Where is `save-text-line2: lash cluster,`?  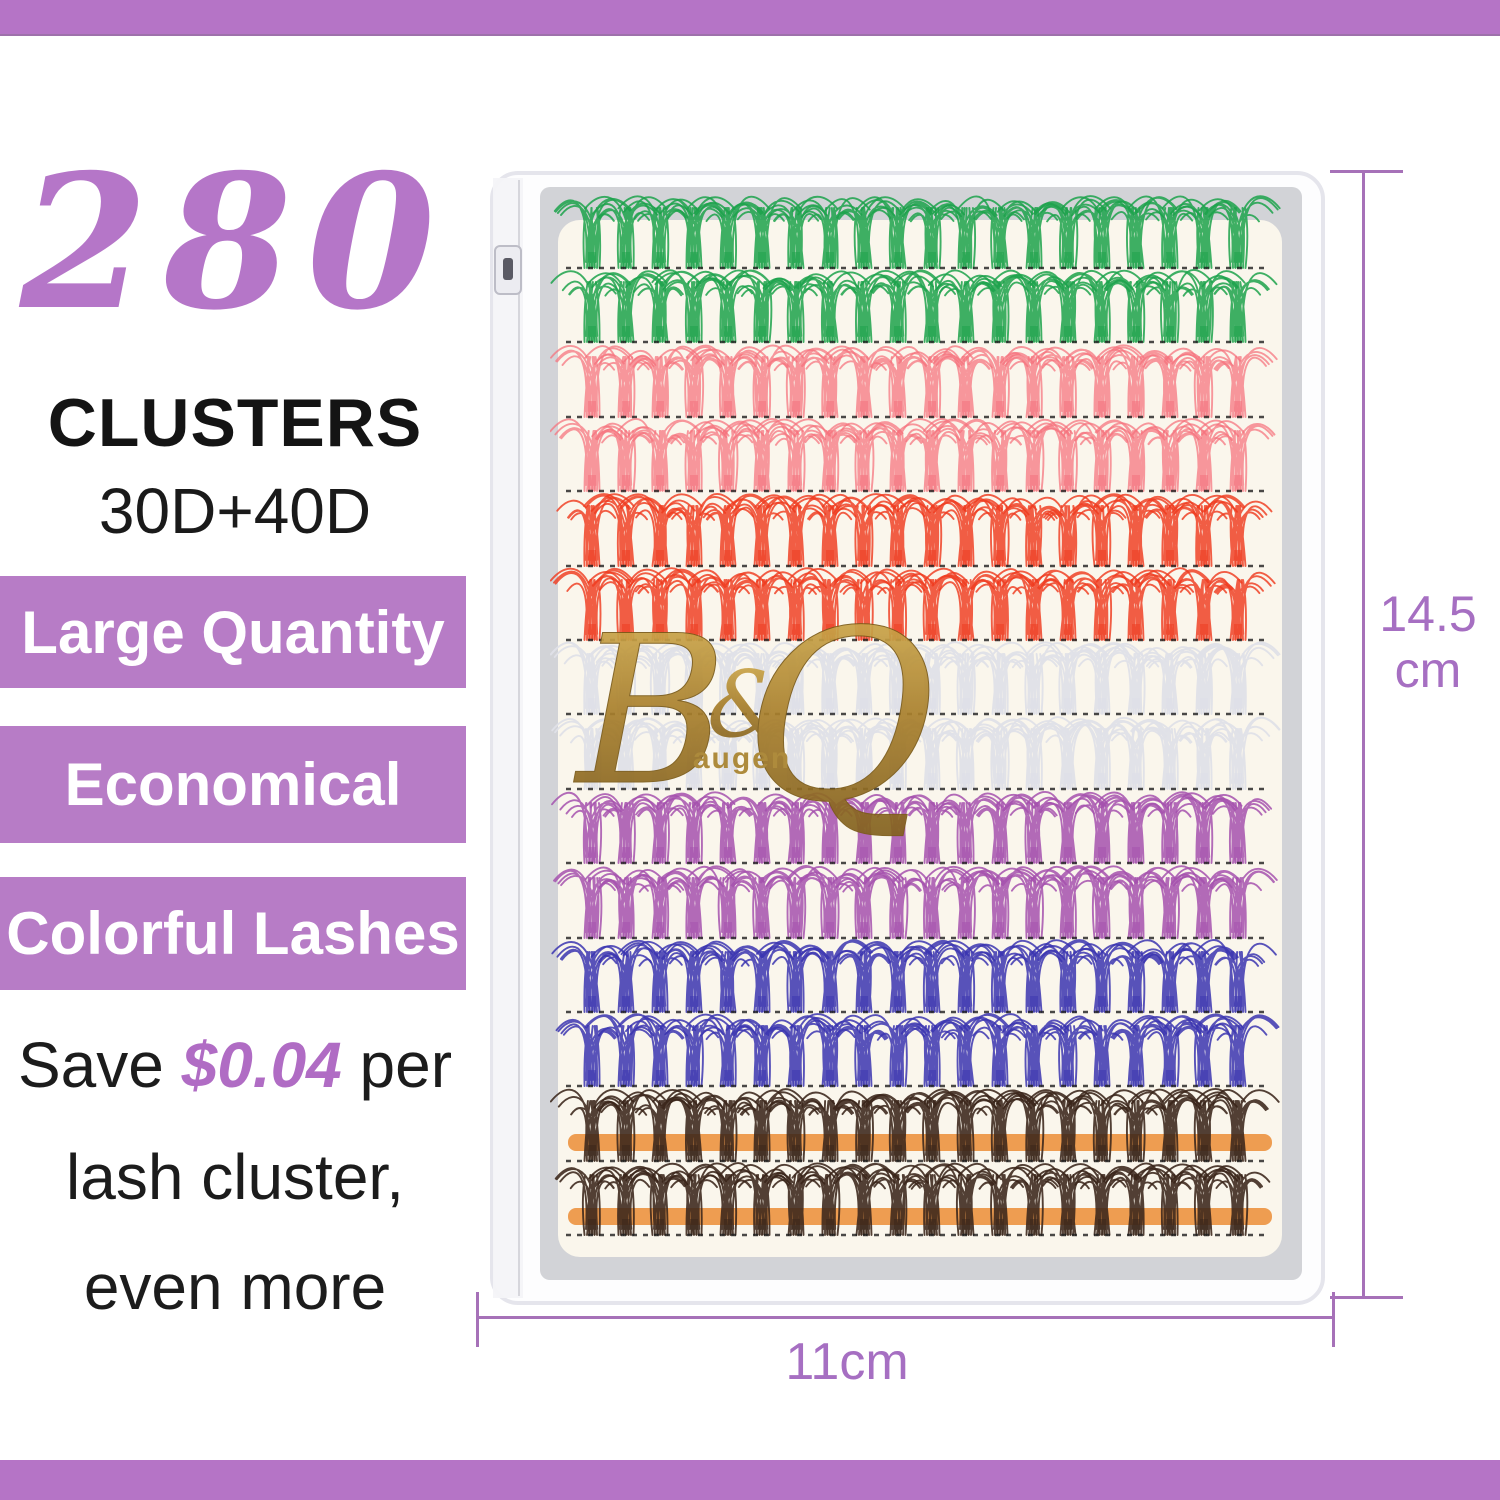
save-text-line2: lash cluster, is located at coordinates (235, 1177).